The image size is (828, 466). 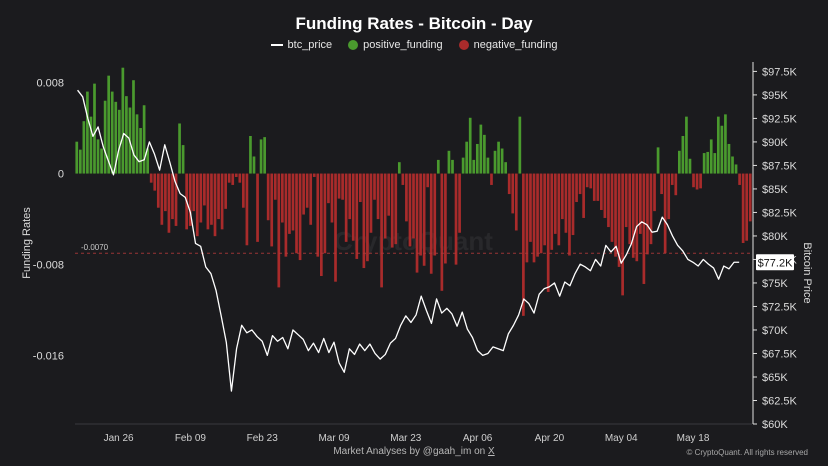 I want to click on footer-prefix: Market Analyses by @gaah_im on, so click(x=410, y=451).